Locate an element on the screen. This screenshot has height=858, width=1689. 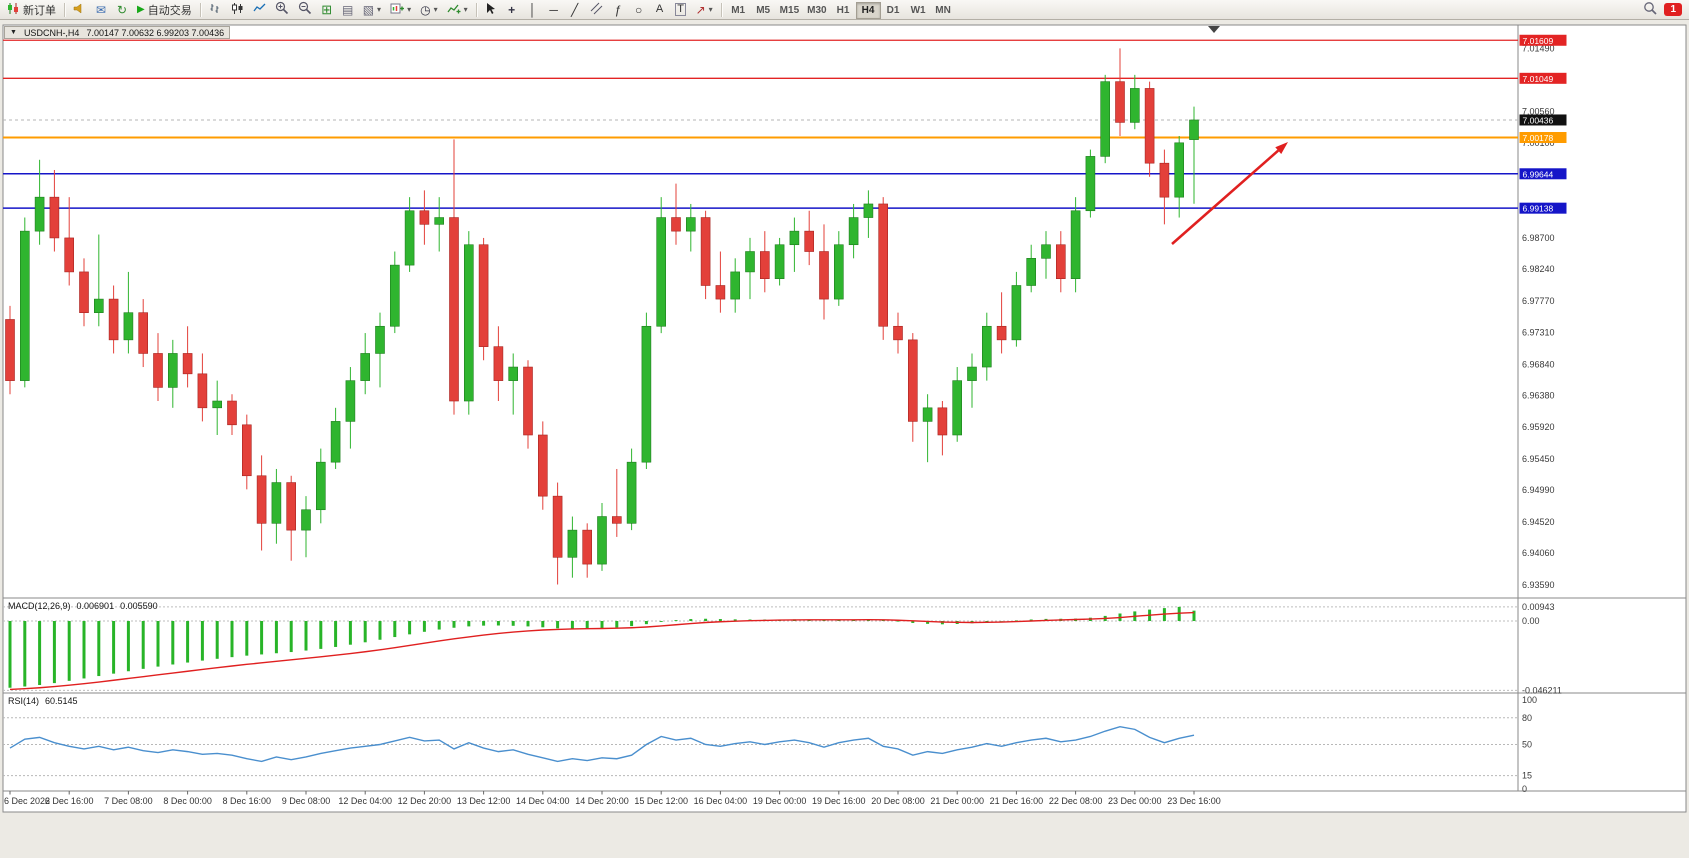
timeframe-button-m5: M5 is located at coordinates (763, 10).